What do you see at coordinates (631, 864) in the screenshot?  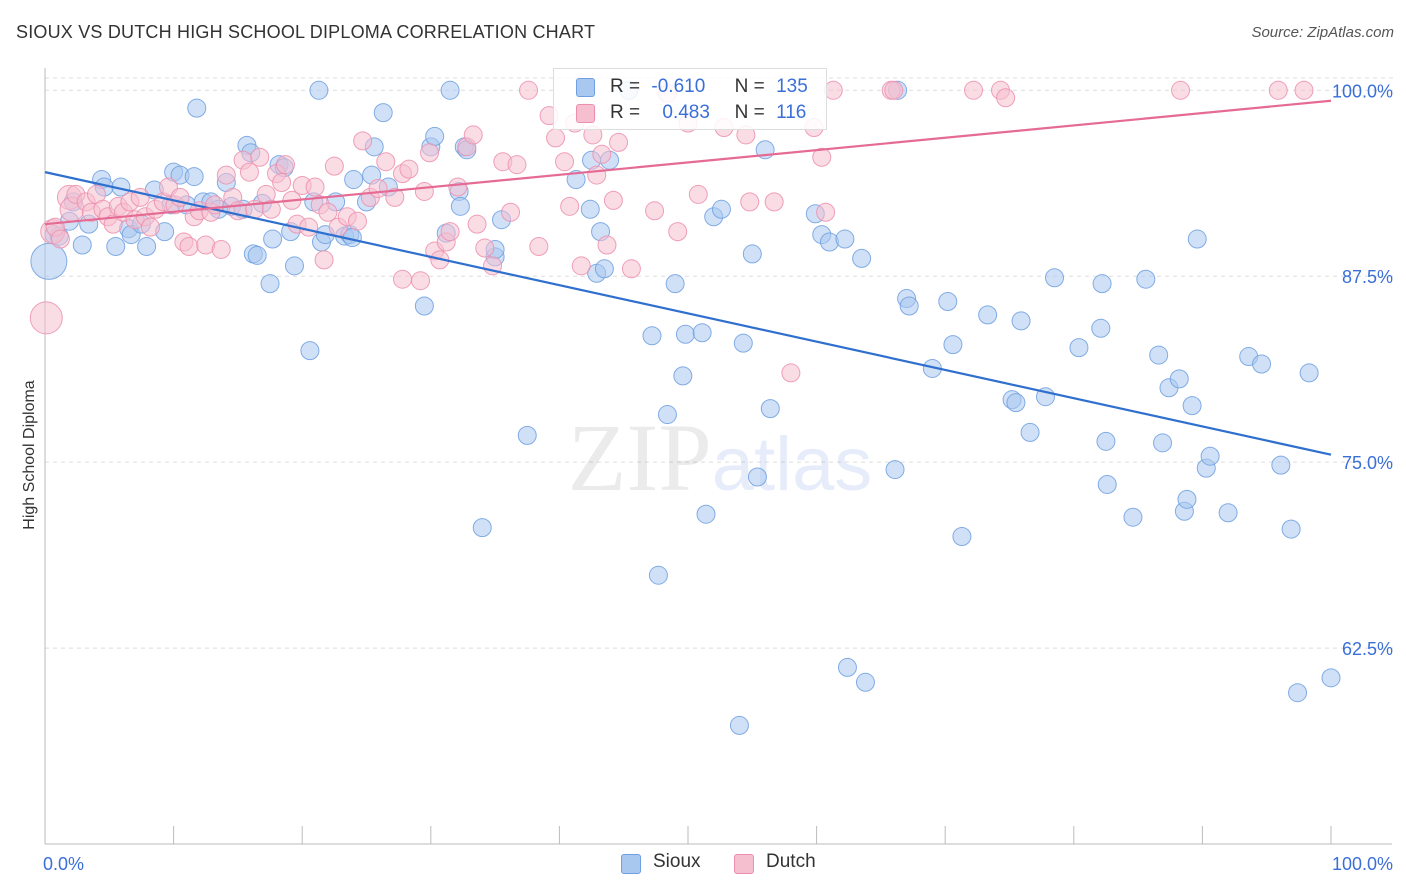 I see `sioux-legend-swatch` at bounding box center [631, 864].